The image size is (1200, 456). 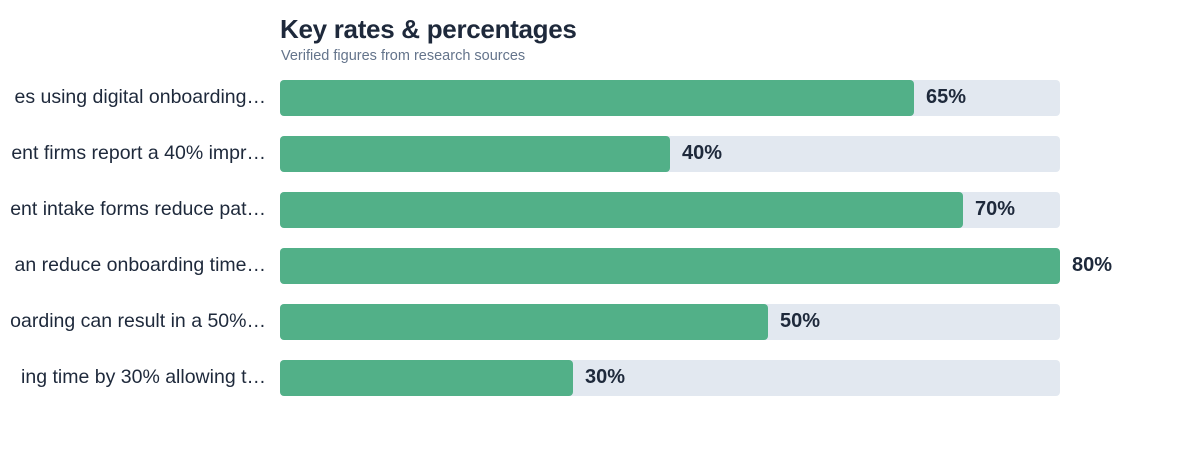 I want to click on bar-row: oarding can result in a 50%… 50%, so click(x=600, y=322).